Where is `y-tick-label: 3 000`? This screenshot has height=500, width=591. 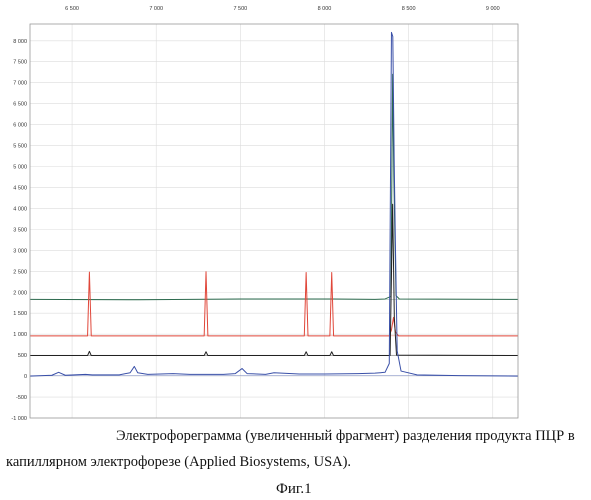
y-tick-label: 3 000 is located at coordinates (20, 251).